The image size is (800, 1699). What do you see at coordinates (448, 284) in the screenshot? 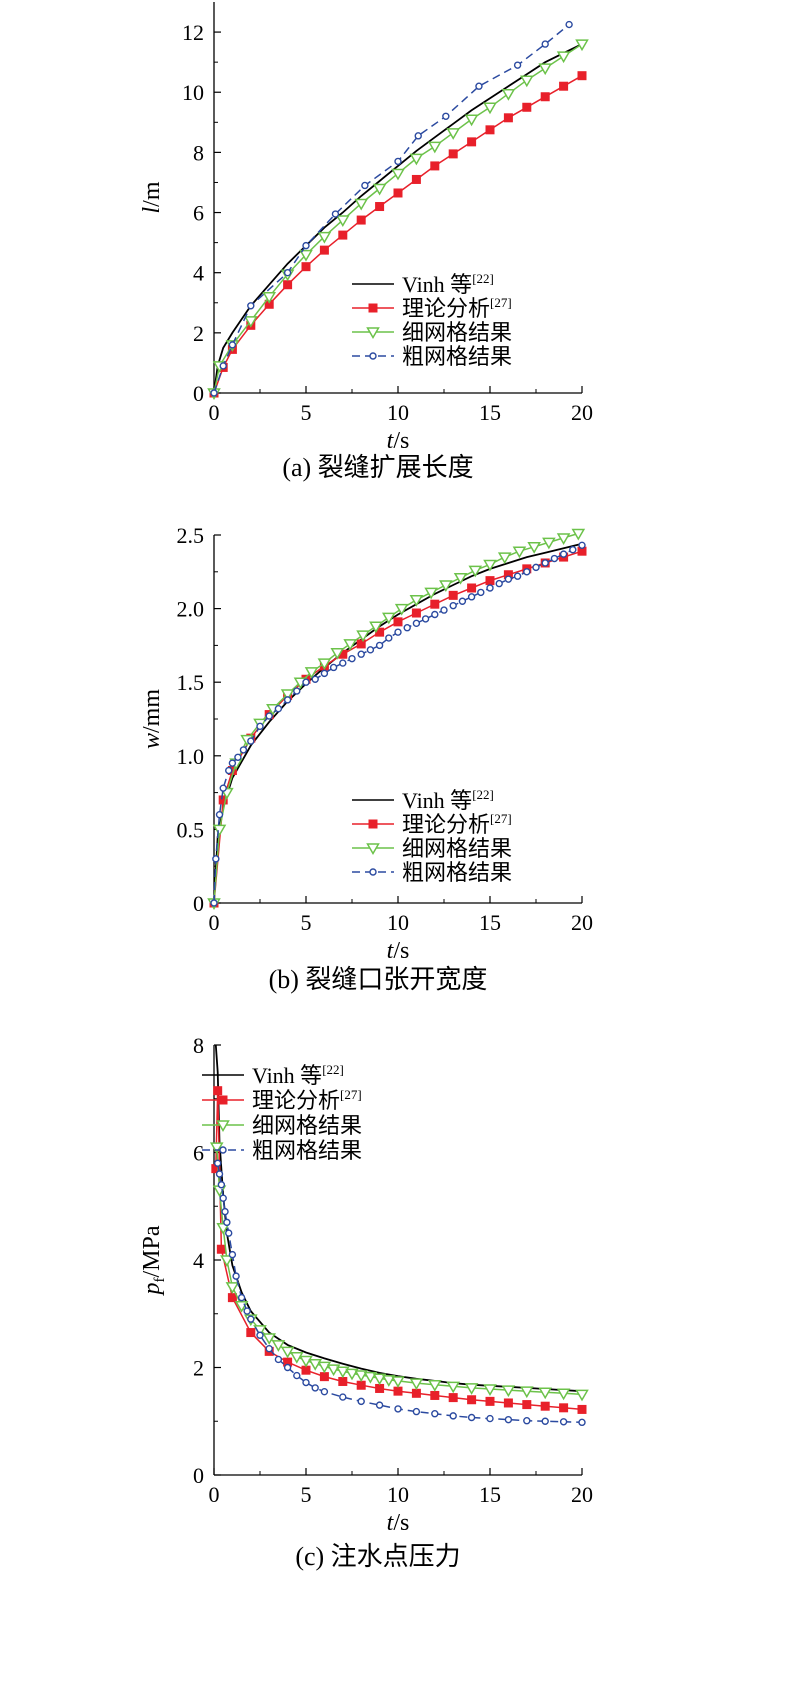
I see `legend-label-vinh: Vinh 等[22]` at bounding box center [448, 284].